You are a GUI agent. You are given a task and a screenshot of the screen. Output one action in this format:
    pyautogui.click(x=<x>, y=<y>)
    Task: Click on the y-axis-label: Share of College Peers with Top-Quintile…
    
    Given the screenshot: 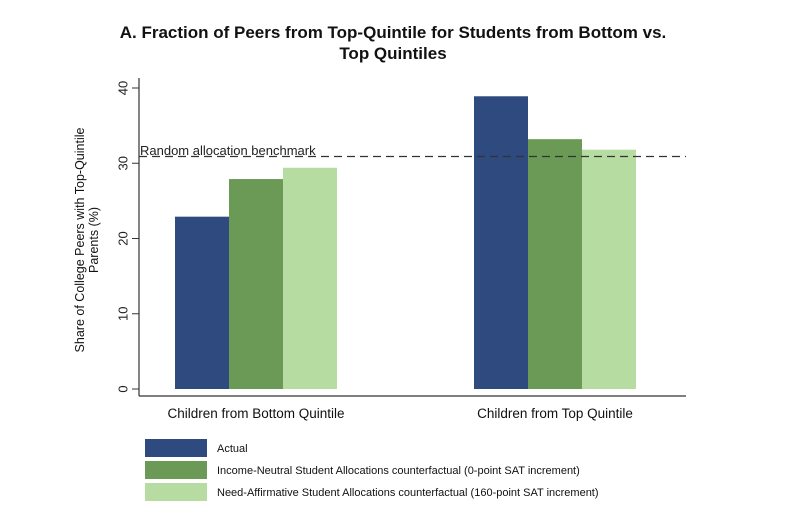 What is the action you would take?
    pyautogui.click(x=87, y=240)
    